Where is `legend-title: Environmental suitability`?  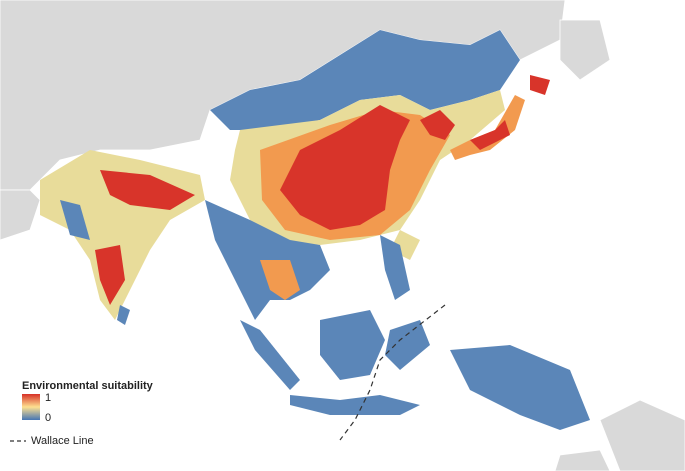 legend-title: Environmental suitability is located at coordinates (88, 386).